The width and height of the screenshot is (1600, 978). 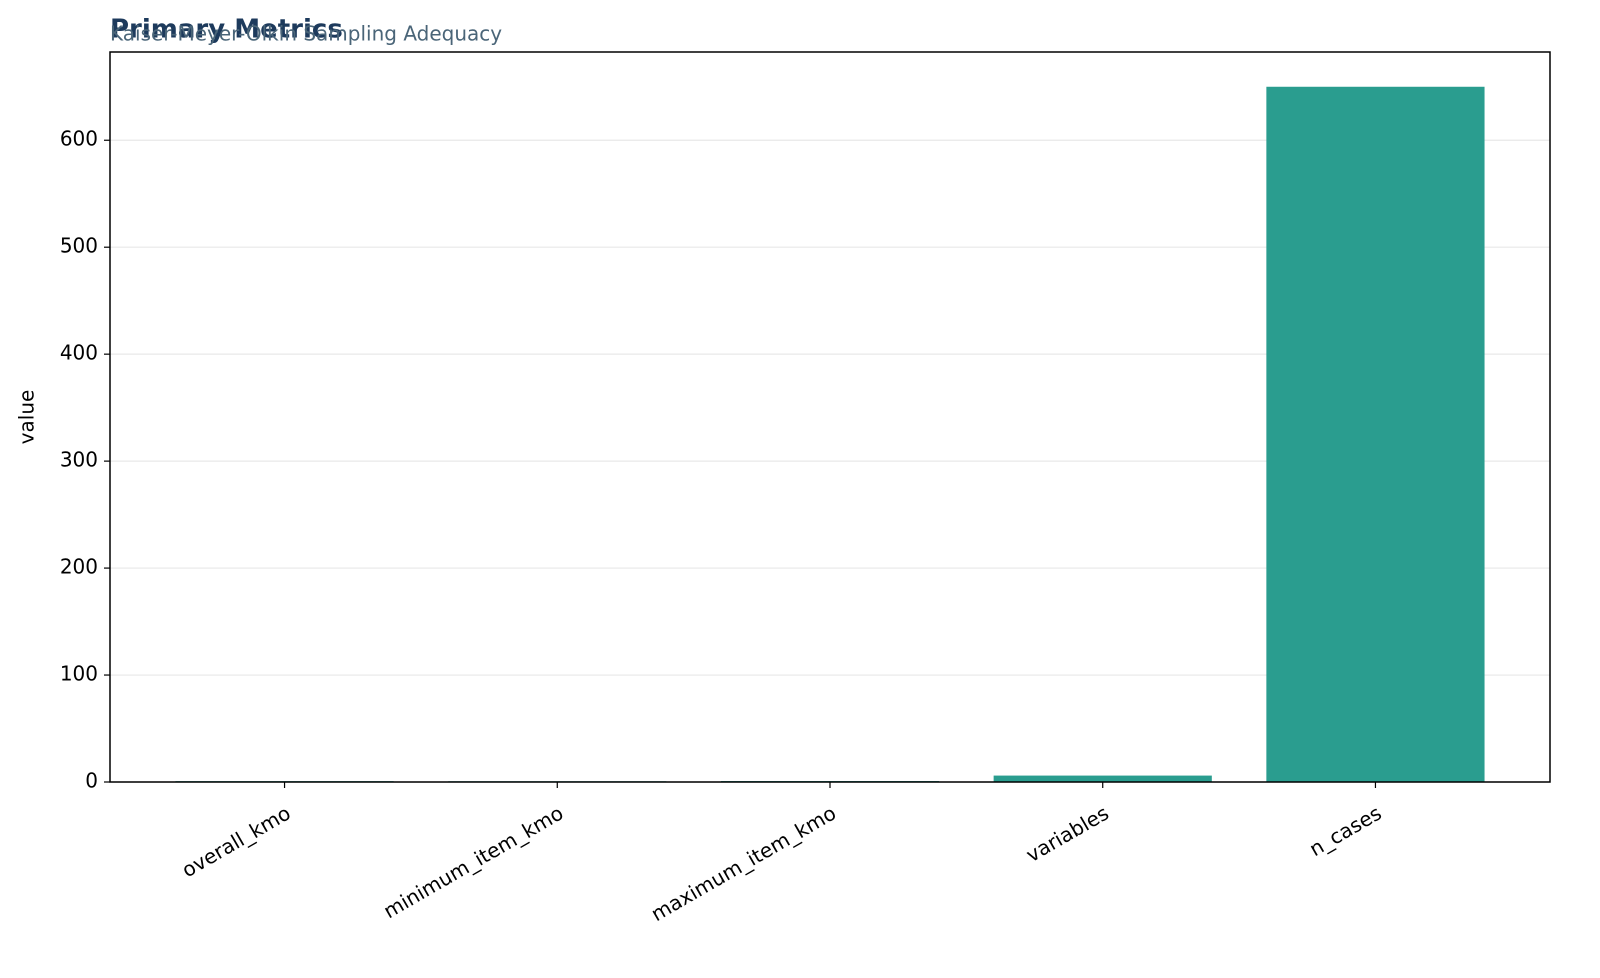 I want to click on y-tick-label: 400, so click(x=79, y=353).